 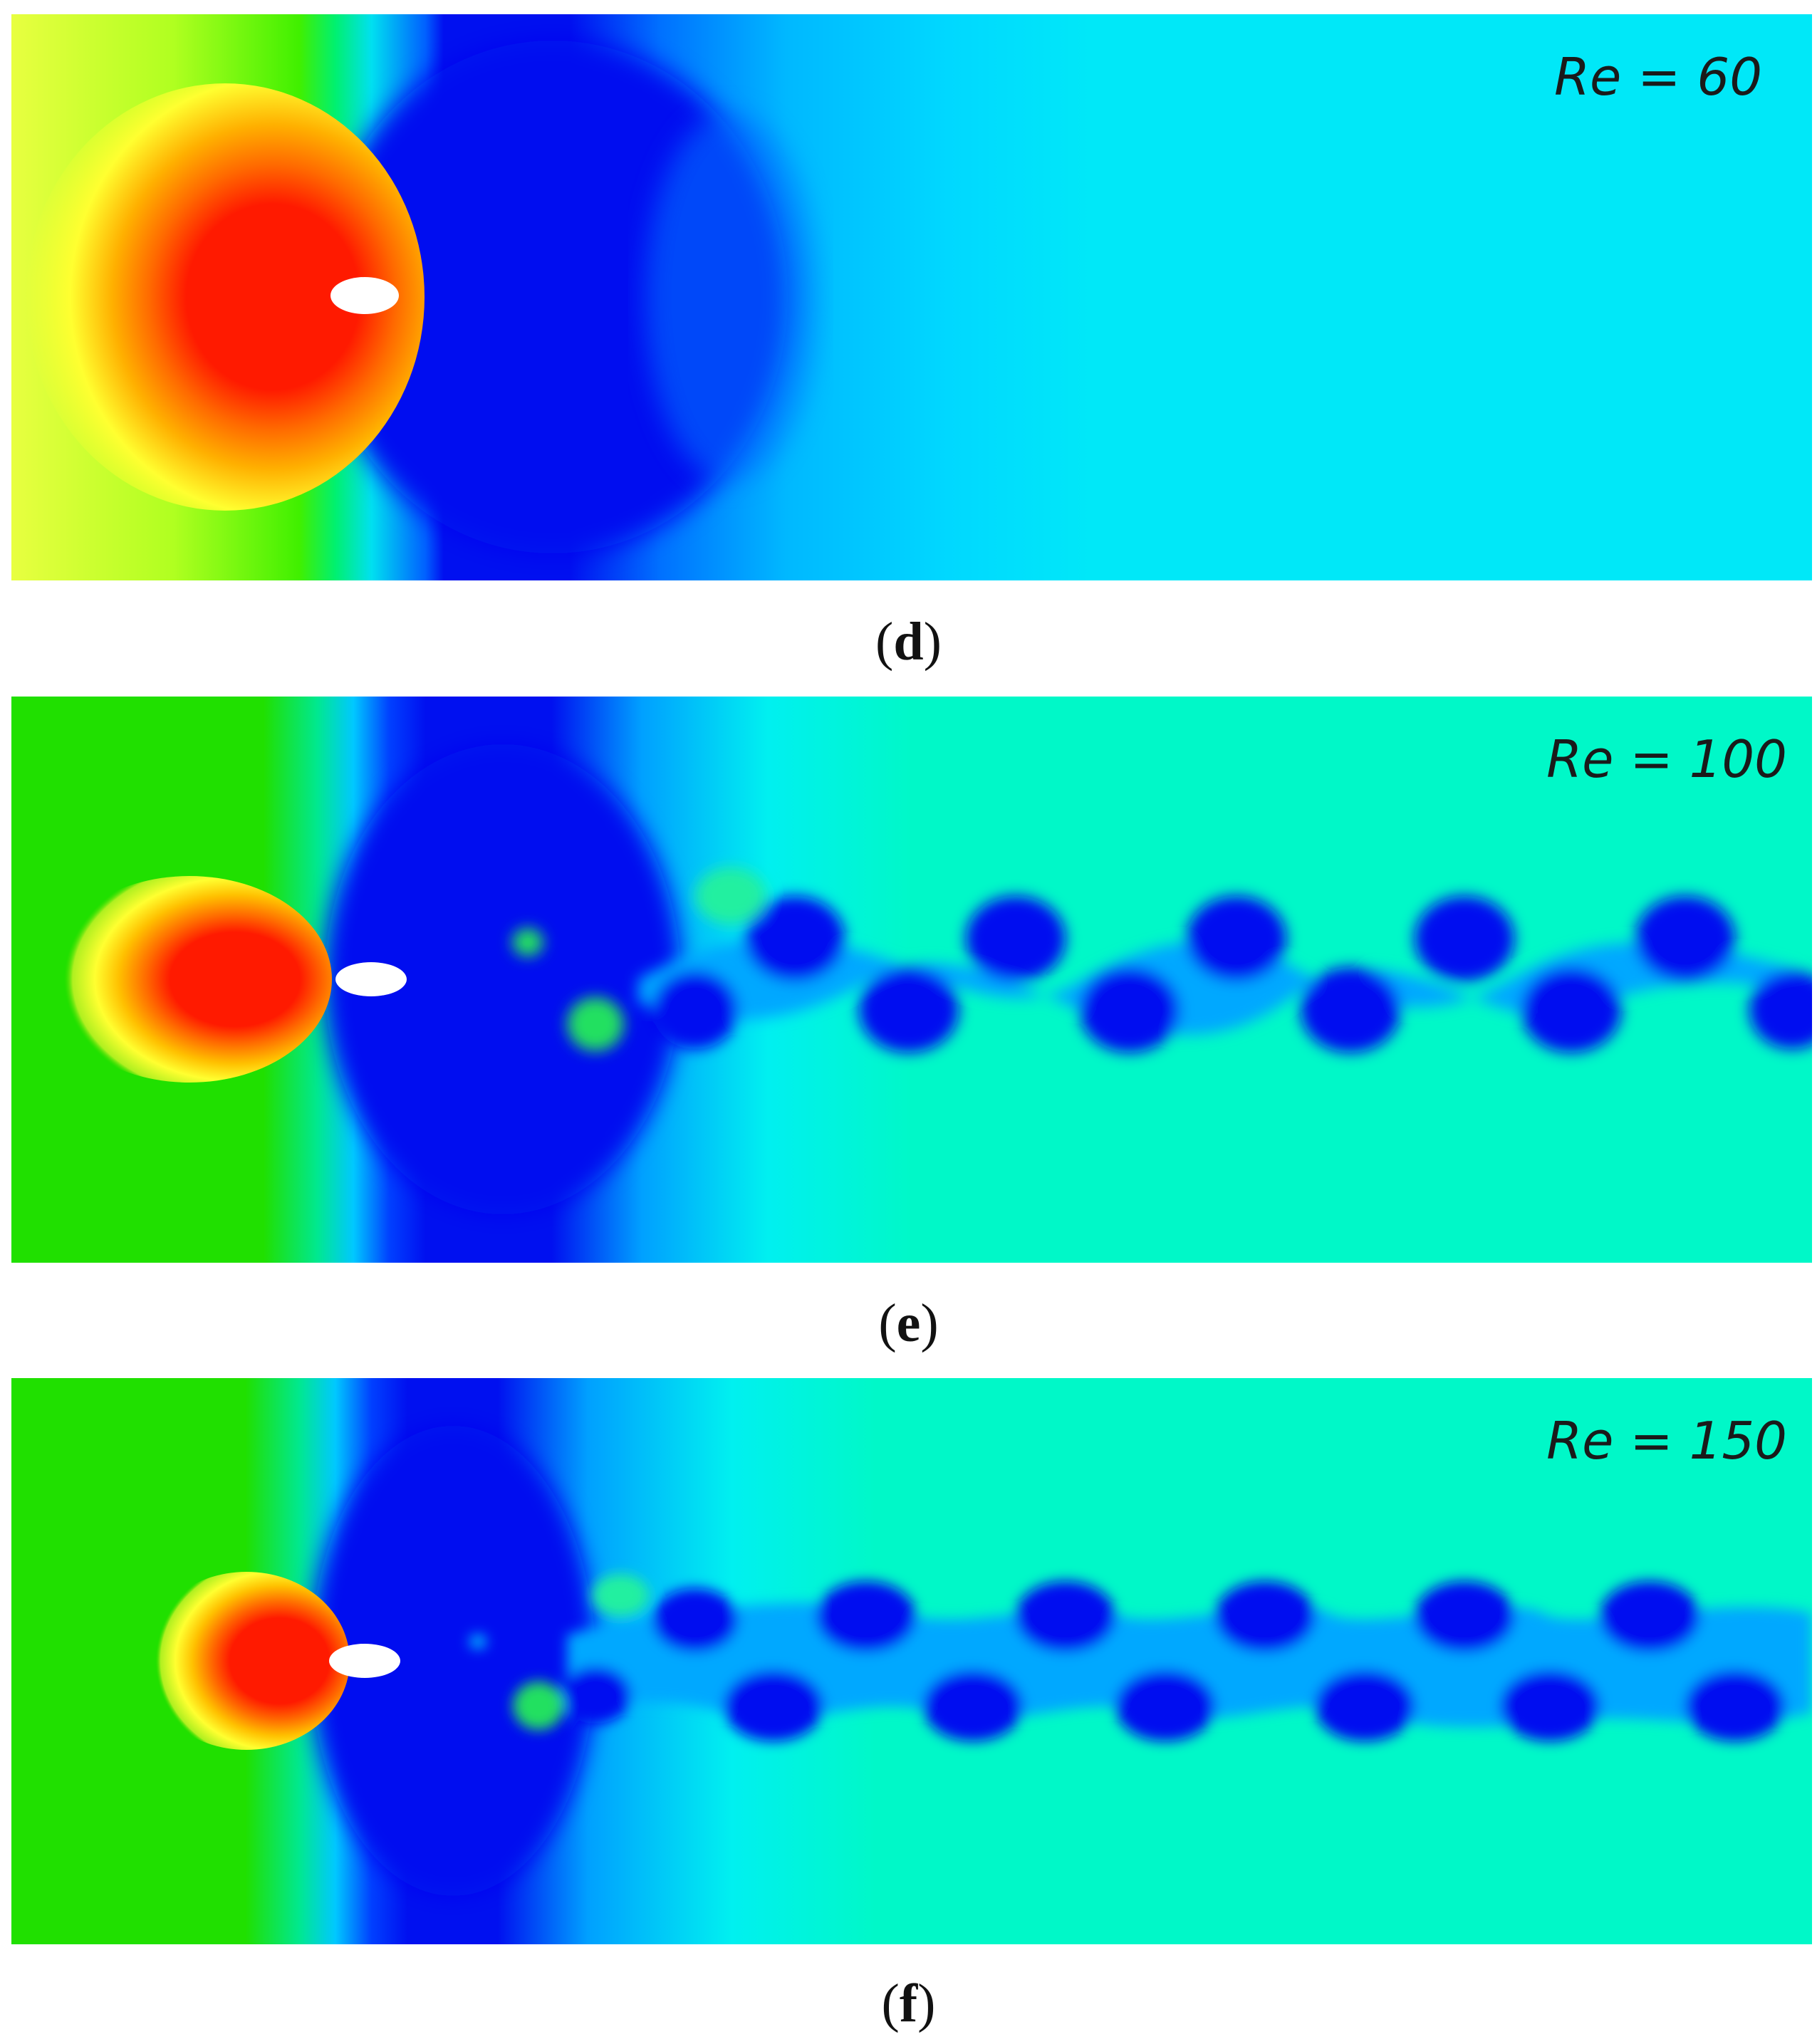 I want to click on body-ellipse-d, so click(x=364, y=295).